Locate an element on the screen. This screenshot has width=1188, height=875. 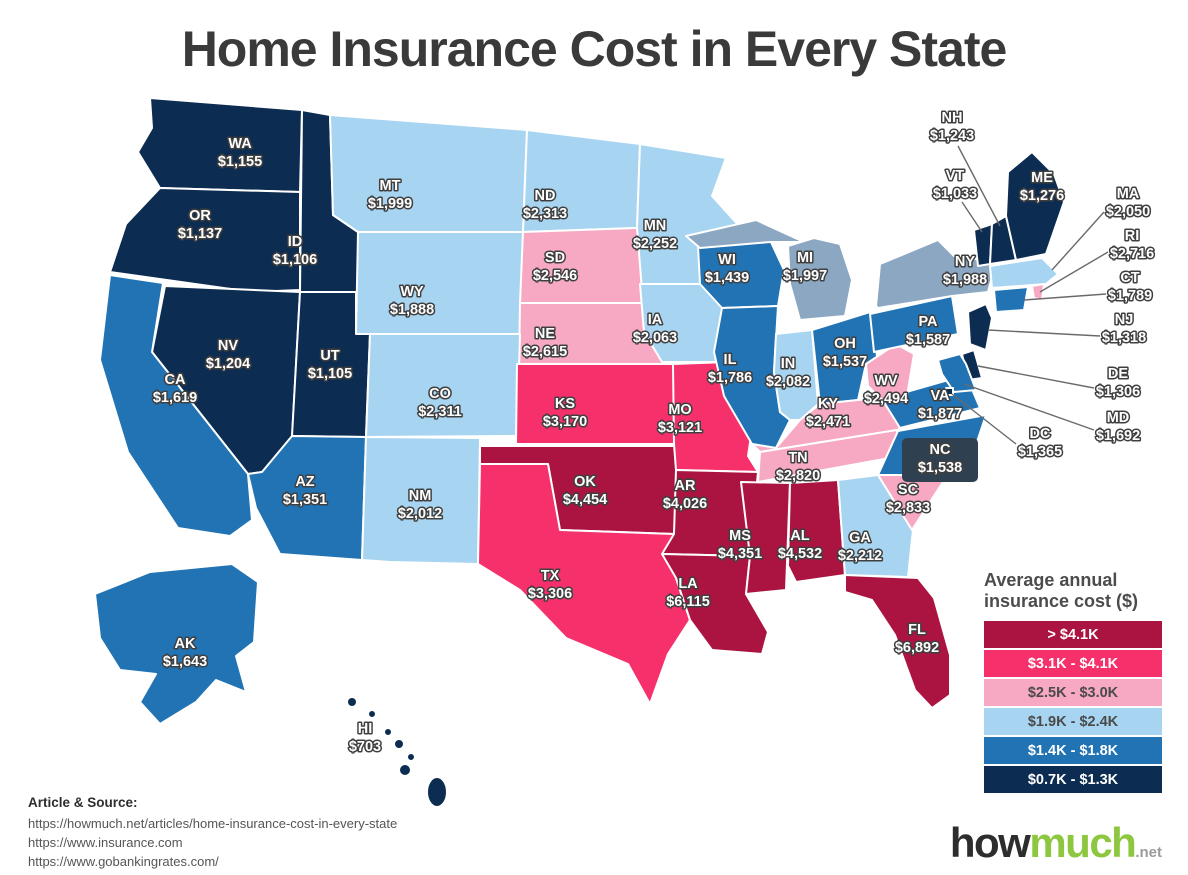
state-label-WY: WY $1,888 is located at coordinates (412, 301).